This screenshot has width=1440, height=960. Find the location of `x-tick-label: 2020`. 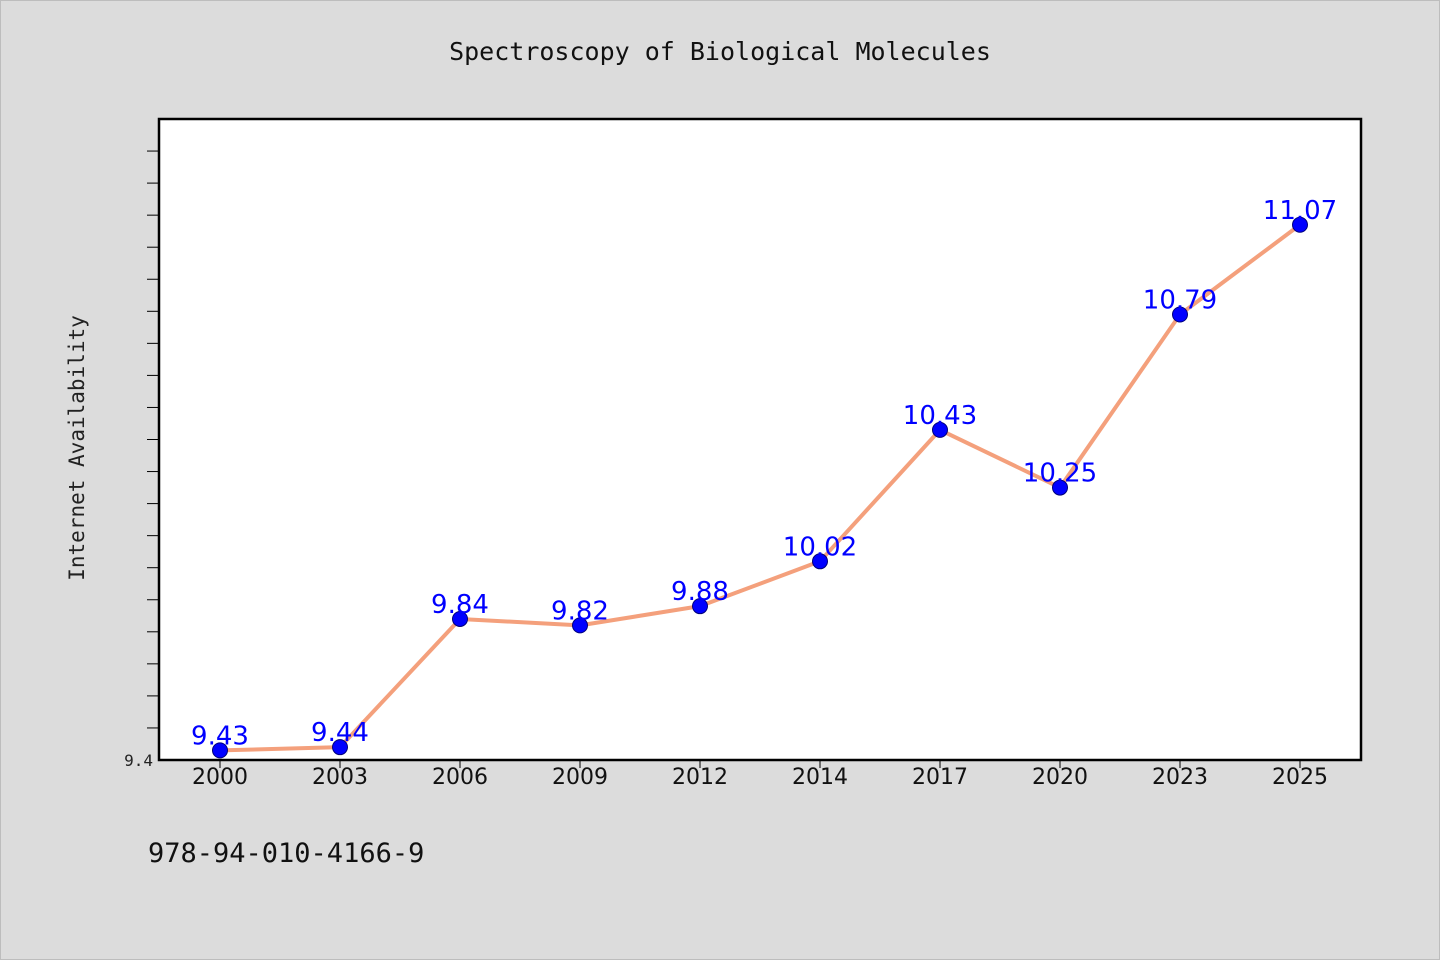

x-tick-label: 2020 is located at coordinates (1060, 777).